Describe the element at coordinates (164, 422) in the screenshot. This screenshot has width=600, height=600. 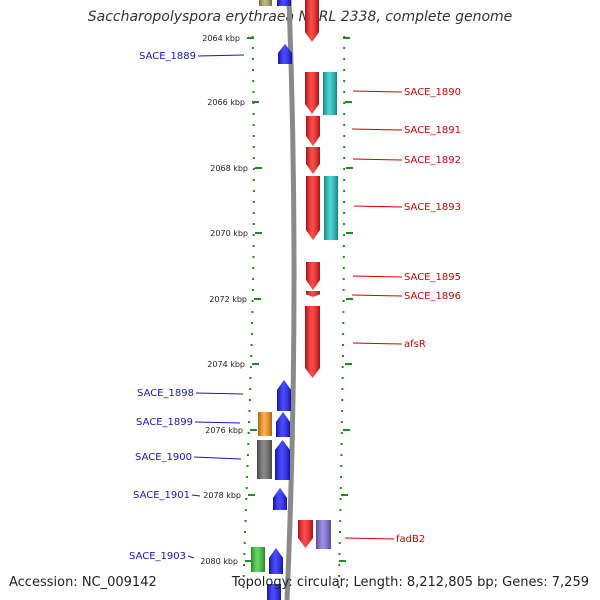
I see `svg-text: SACE_1899` at that location.